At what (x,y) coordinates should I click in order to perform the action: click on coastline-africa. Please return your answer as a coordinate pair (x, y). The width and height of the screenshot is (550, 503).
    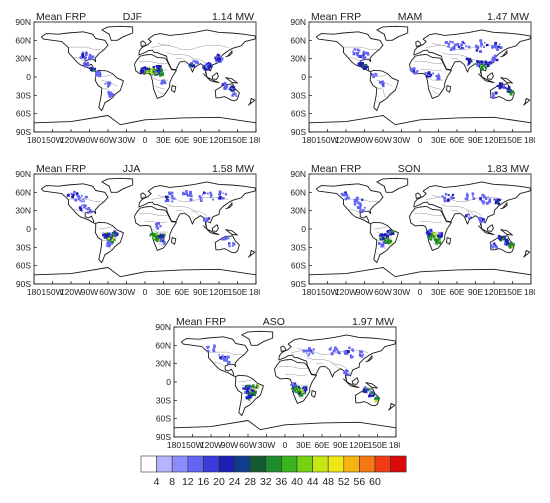
    Looking at the image, I should click on (155, 228).